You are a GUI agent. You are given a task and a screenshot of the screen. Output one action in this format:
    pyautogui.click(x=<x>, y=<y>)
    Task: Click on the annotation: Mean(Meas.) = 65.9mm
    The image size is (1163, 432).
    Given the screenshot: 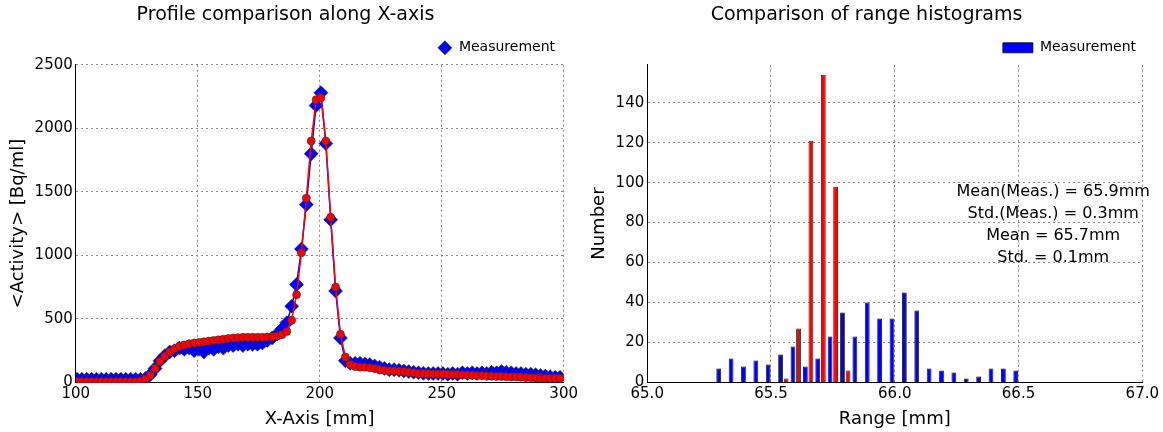 What is the action you would take?
    pyautogui.click(x=1053, y=190)
    